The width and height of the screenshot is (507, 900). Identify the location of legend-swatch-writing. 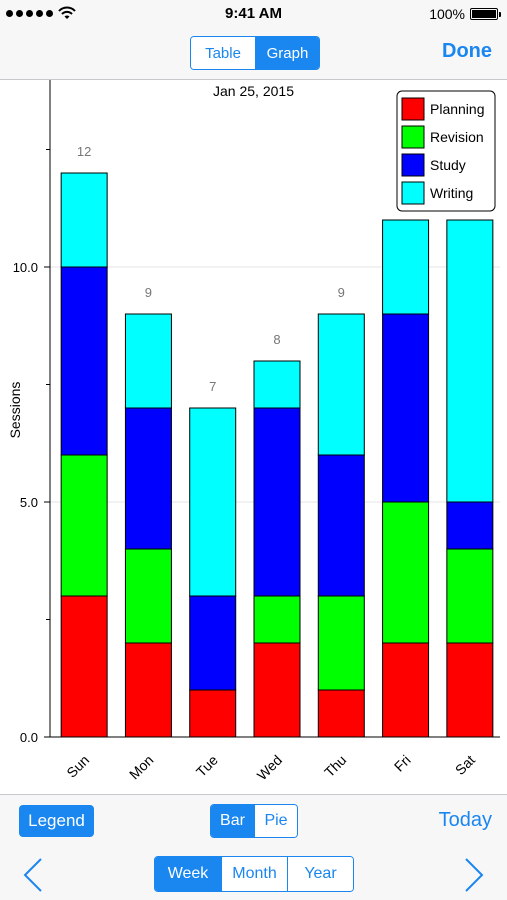
(413, 193).